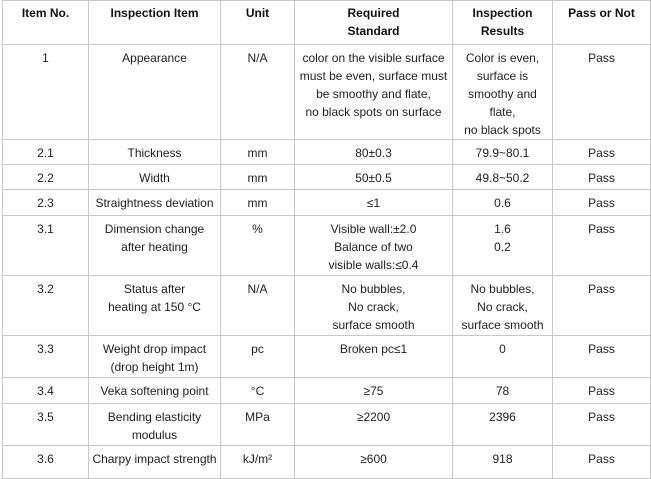  I want to click on cell-required-standard: ≤1, so click(373, 202).